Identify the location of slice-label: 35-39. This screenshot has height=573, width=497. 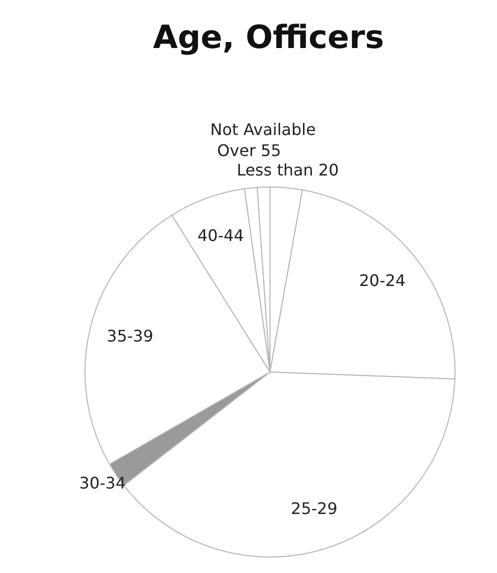
(130, 336).